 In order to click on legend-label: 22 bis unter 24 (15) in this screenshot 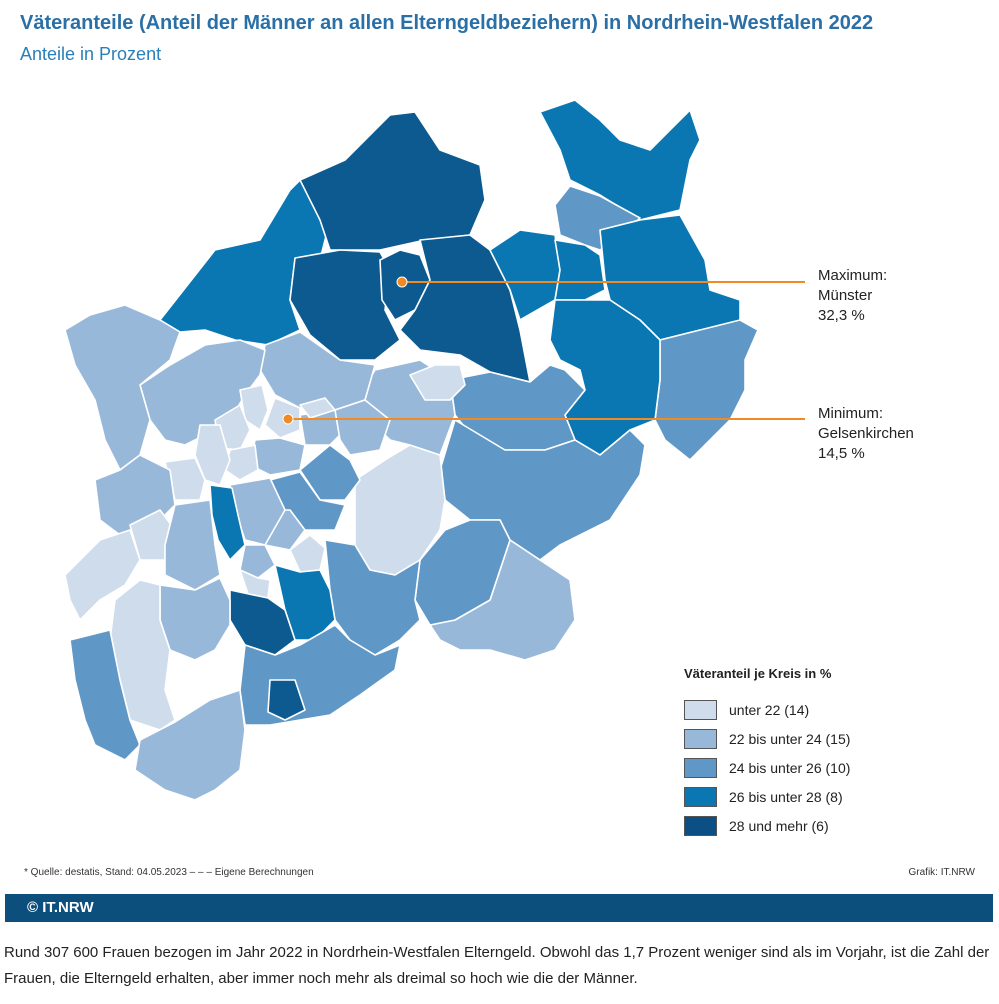, I will do `click(790, 738)`.